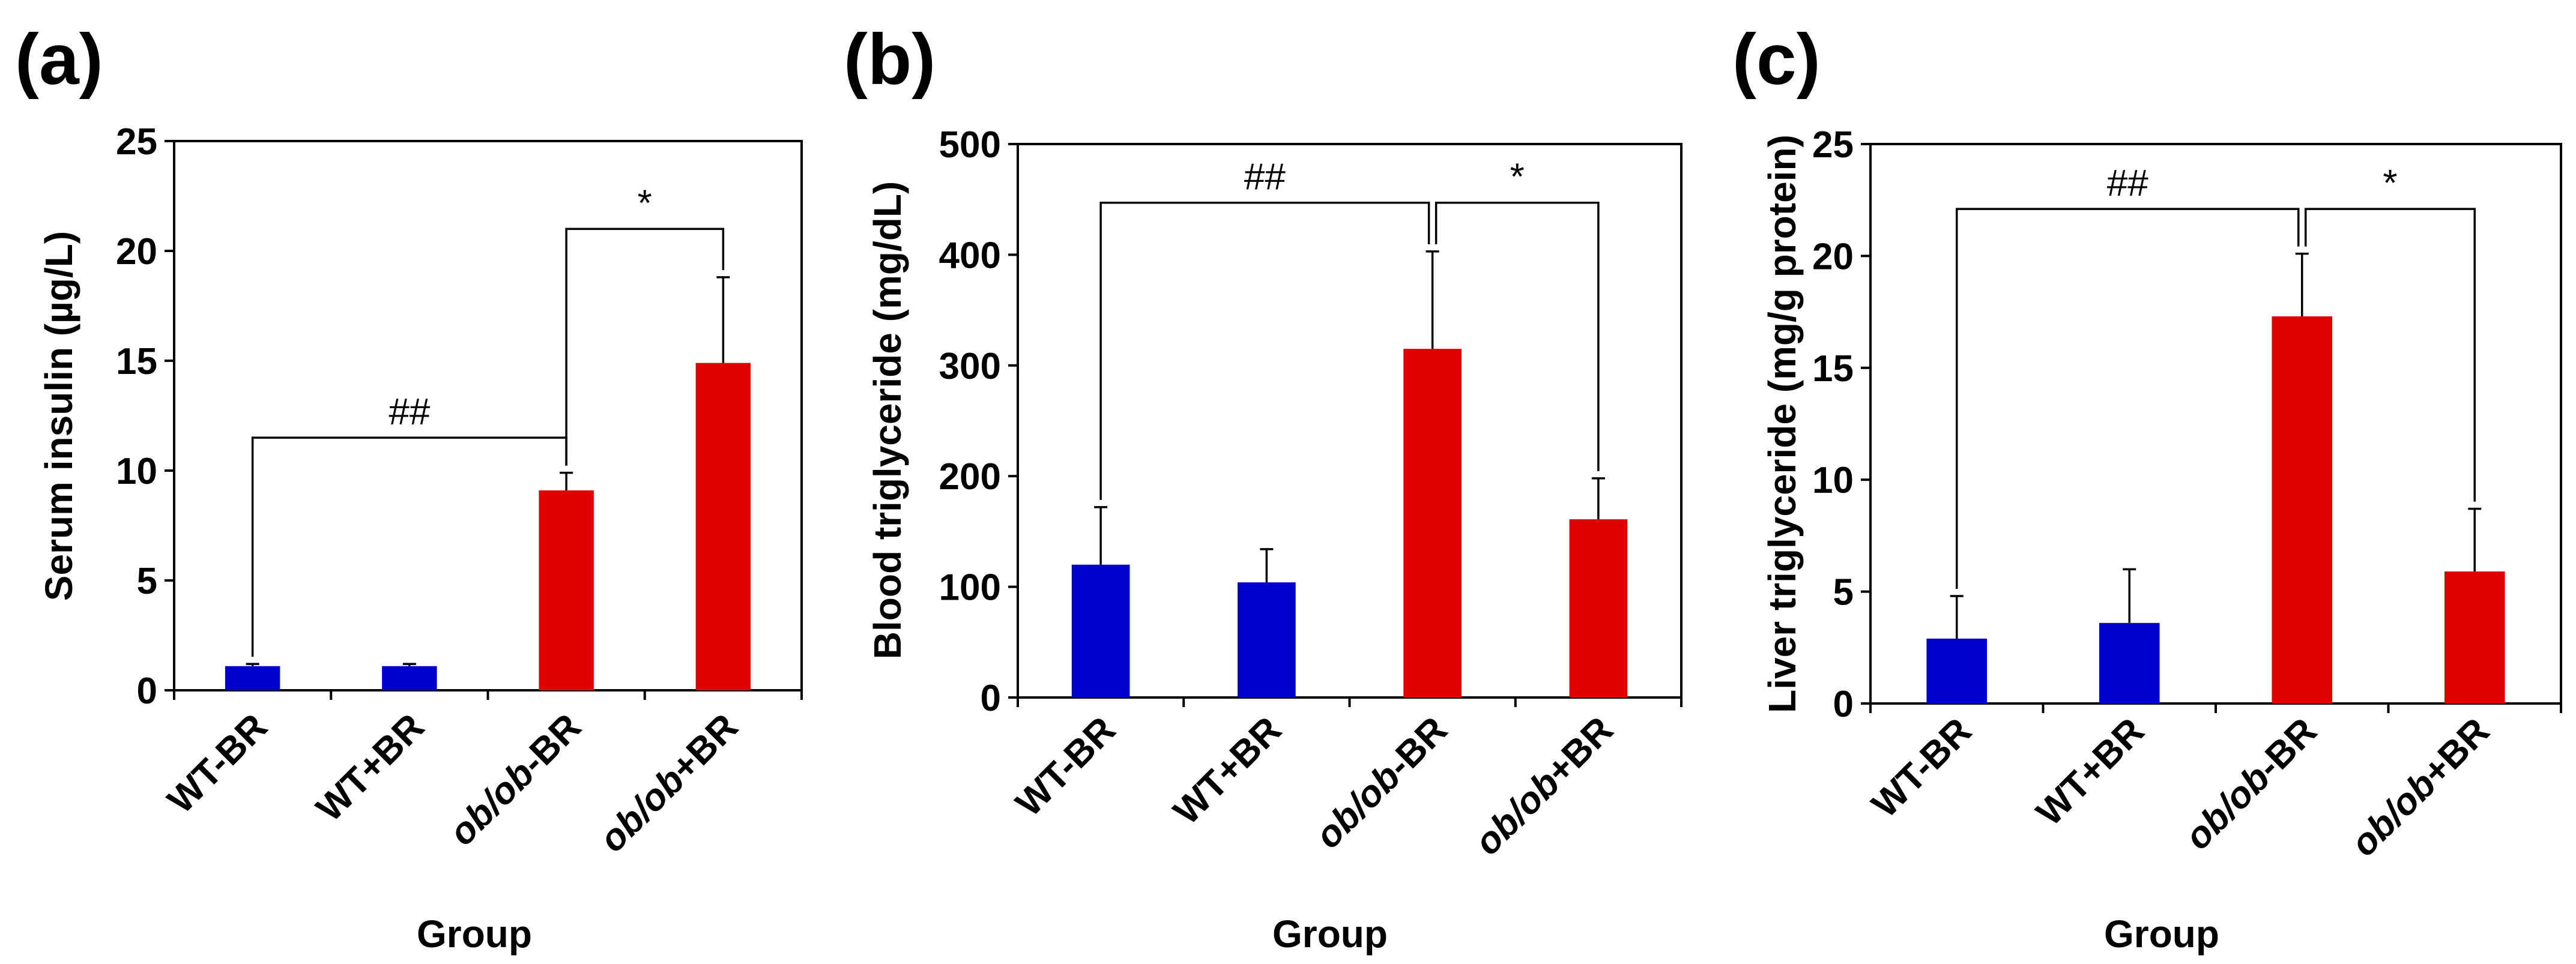 Image resolution: width=2576 pixels, height=964 pixels. What do you see at coordinates (970, 145) in the screenshot?
I see `y-tick-label: 500` at bounding box center [970, 145].